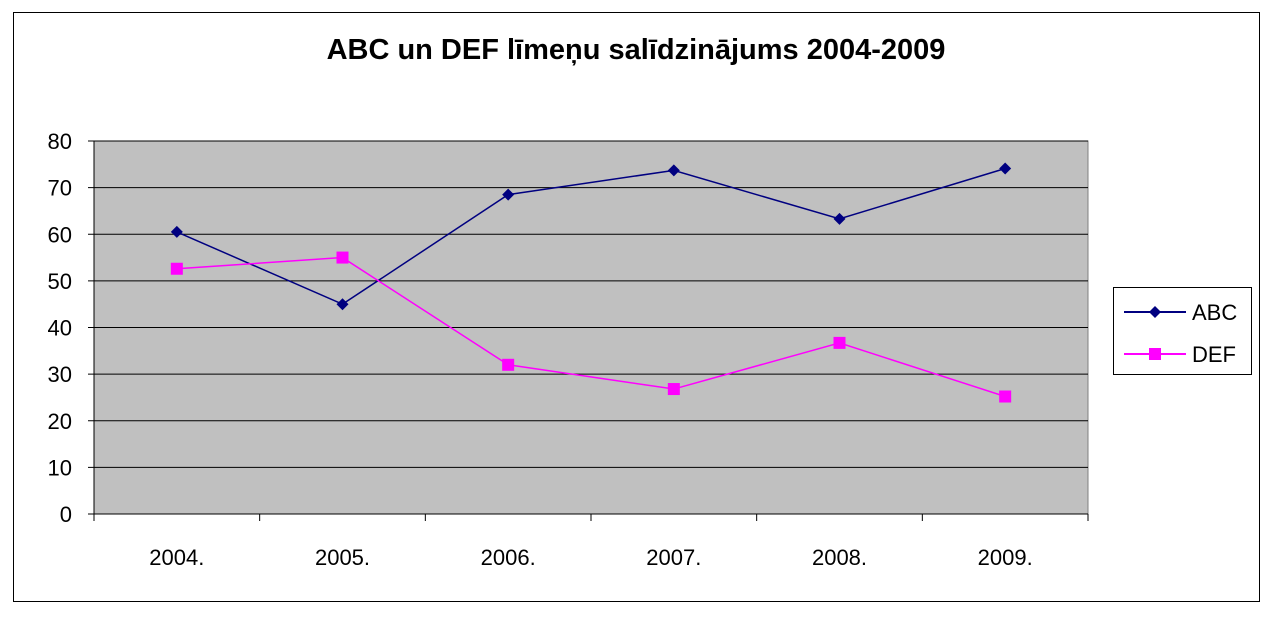  What do you see at coordinates (839, 557) in the screenshot?
I see `x-tick-label: 2008.` at bounding box center [839, 557].